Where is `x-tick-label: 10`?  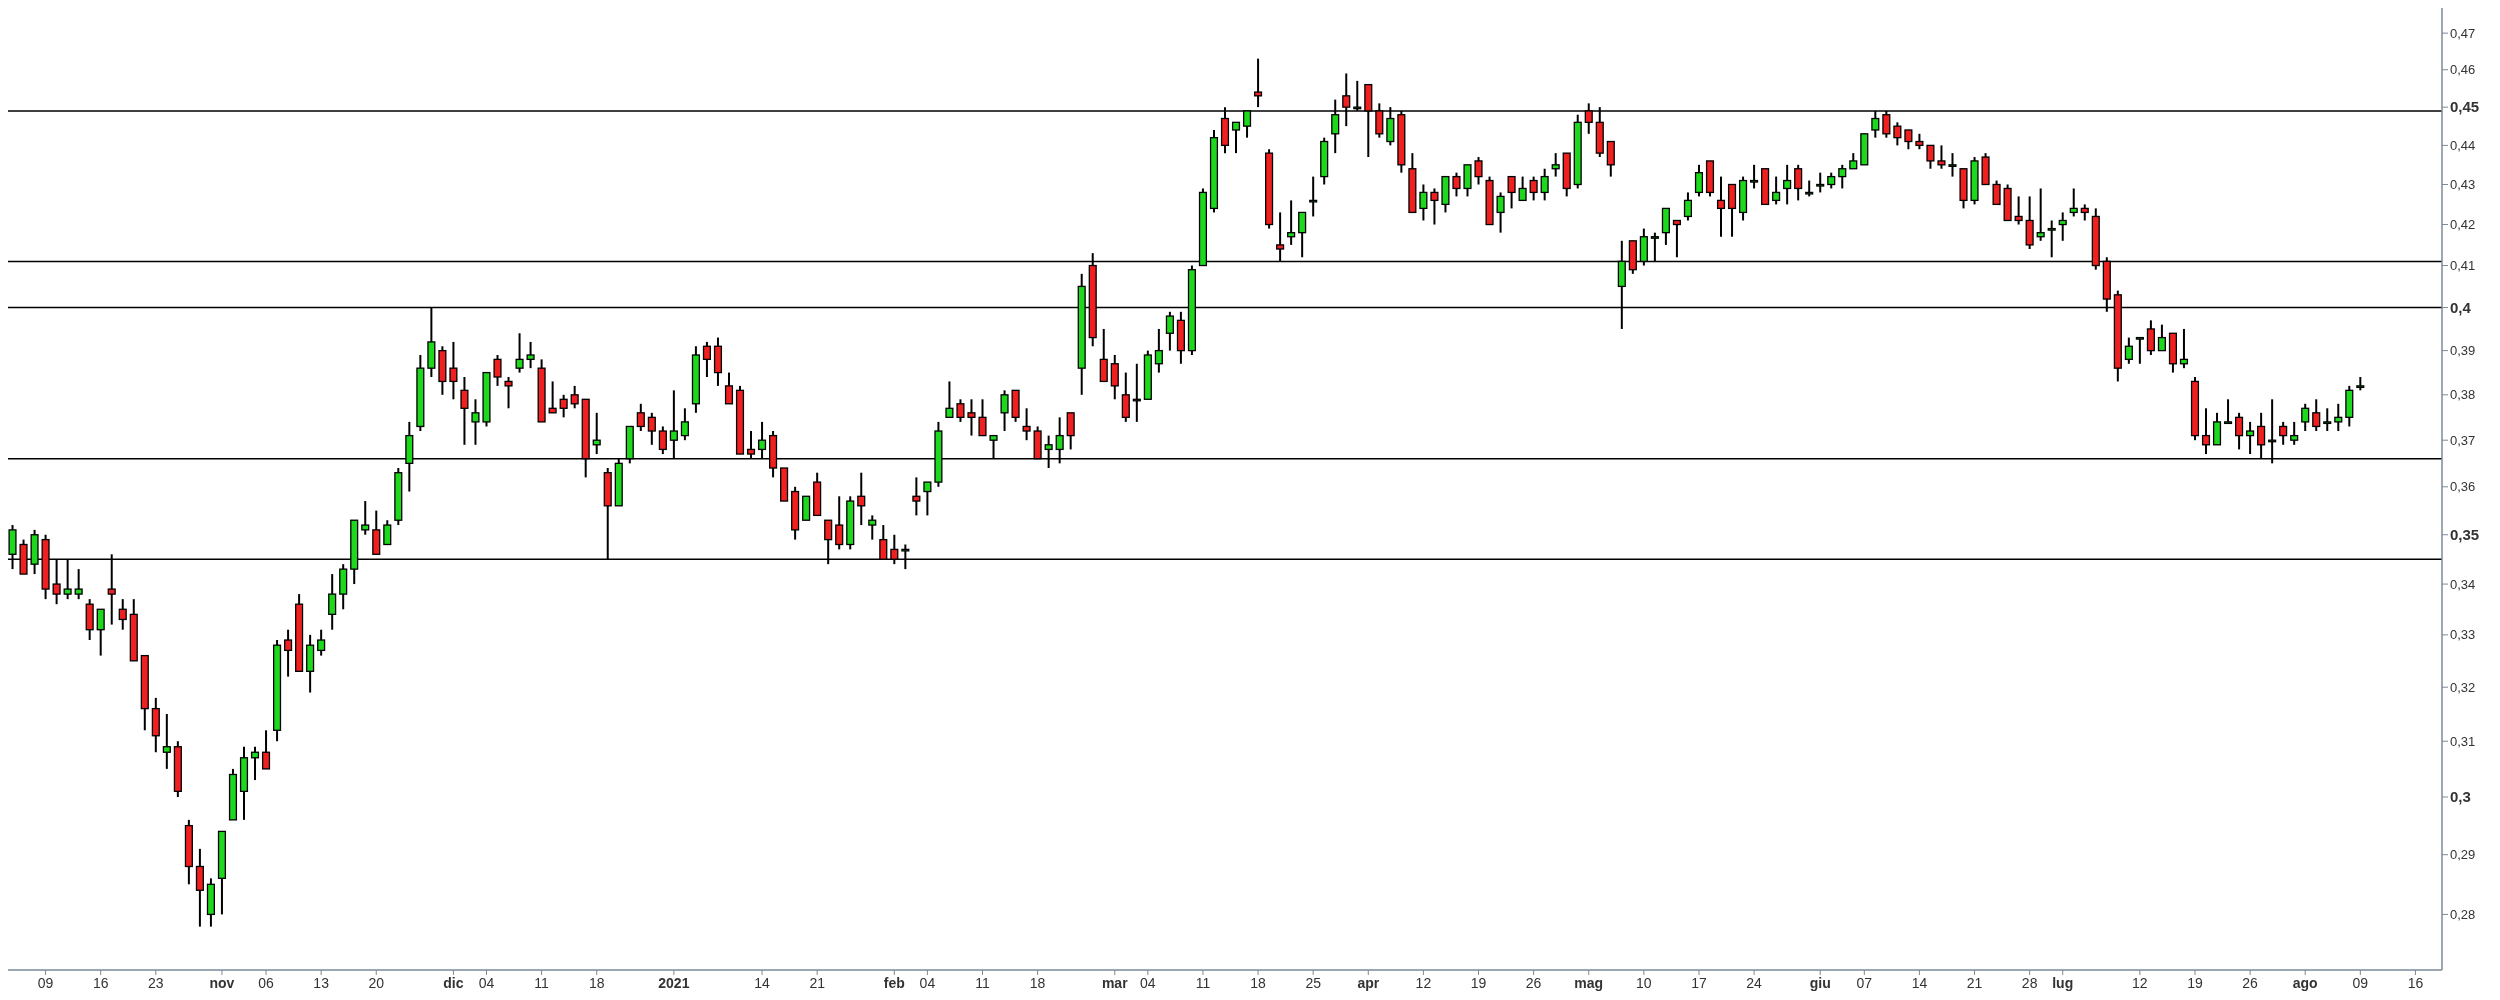
x-tick-label: 10 is located at coordinates (1644, 983).